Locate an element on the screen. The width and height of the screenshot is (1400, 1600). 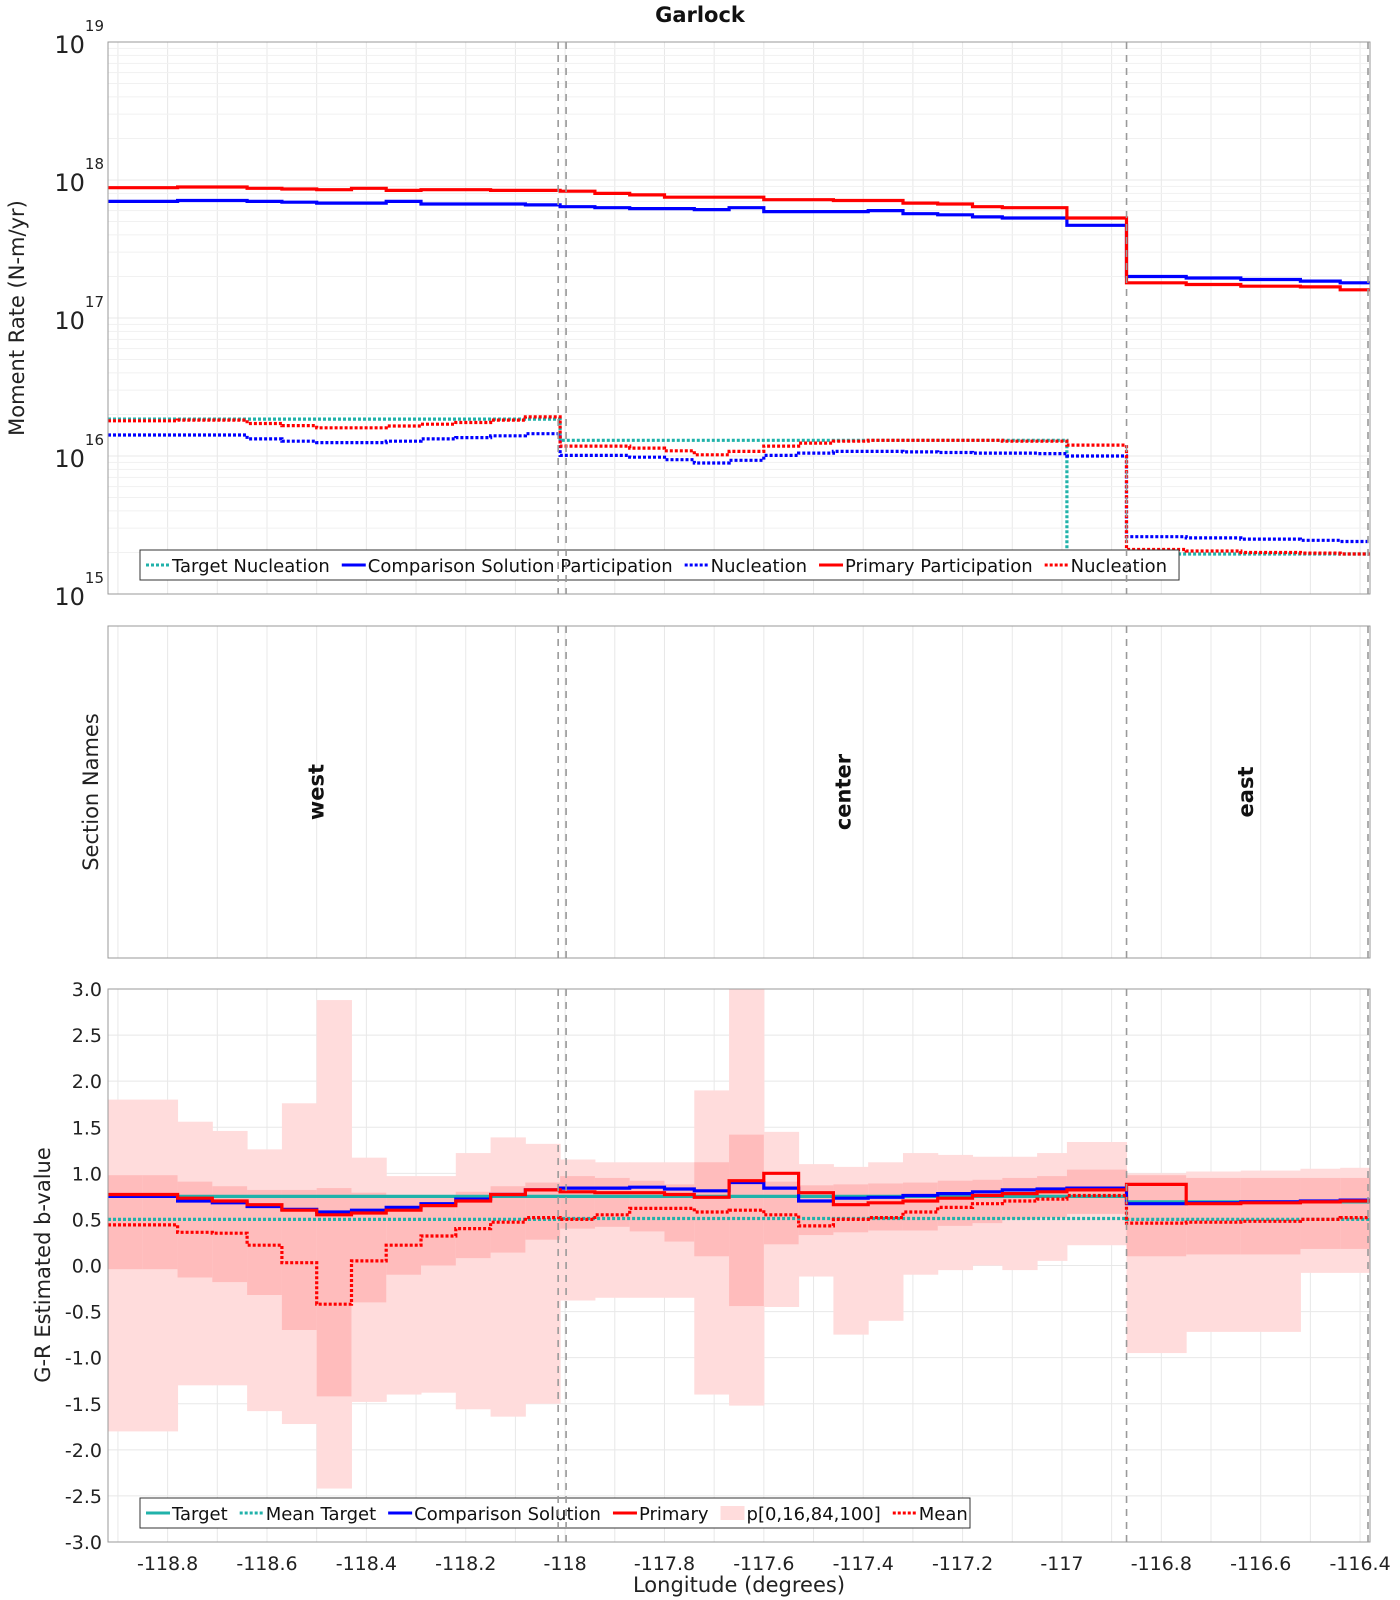
section-label-east: east is located at coordinates (1246, 792).